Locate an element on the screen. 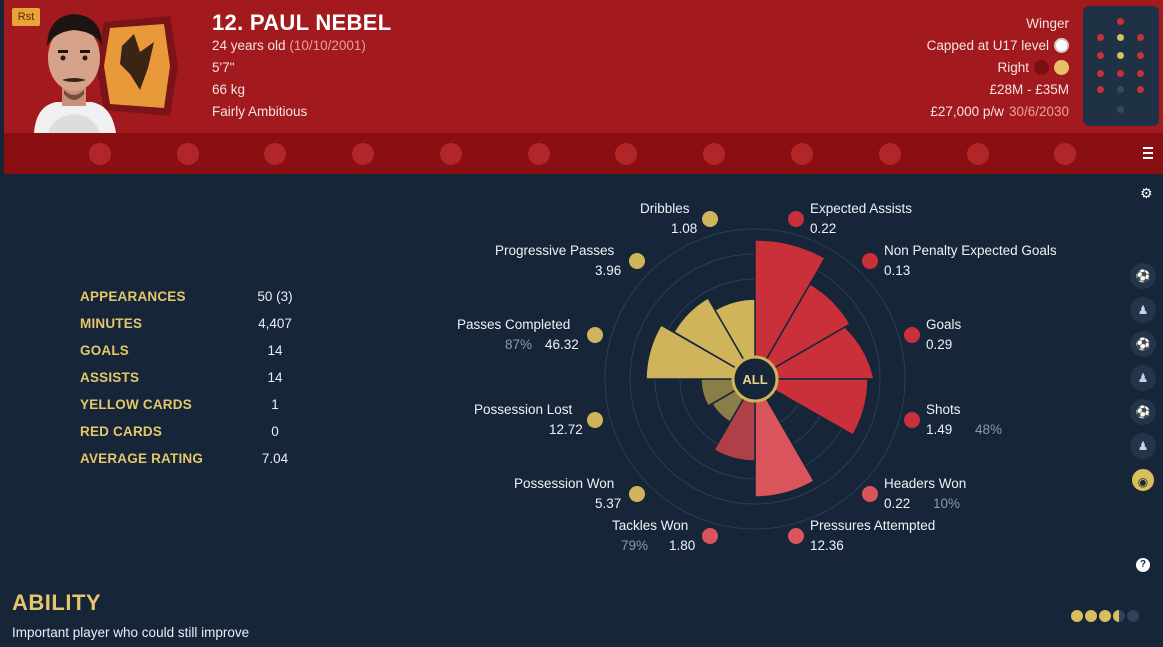  radar-percentile: 48% is located at coordinates (989, 429).